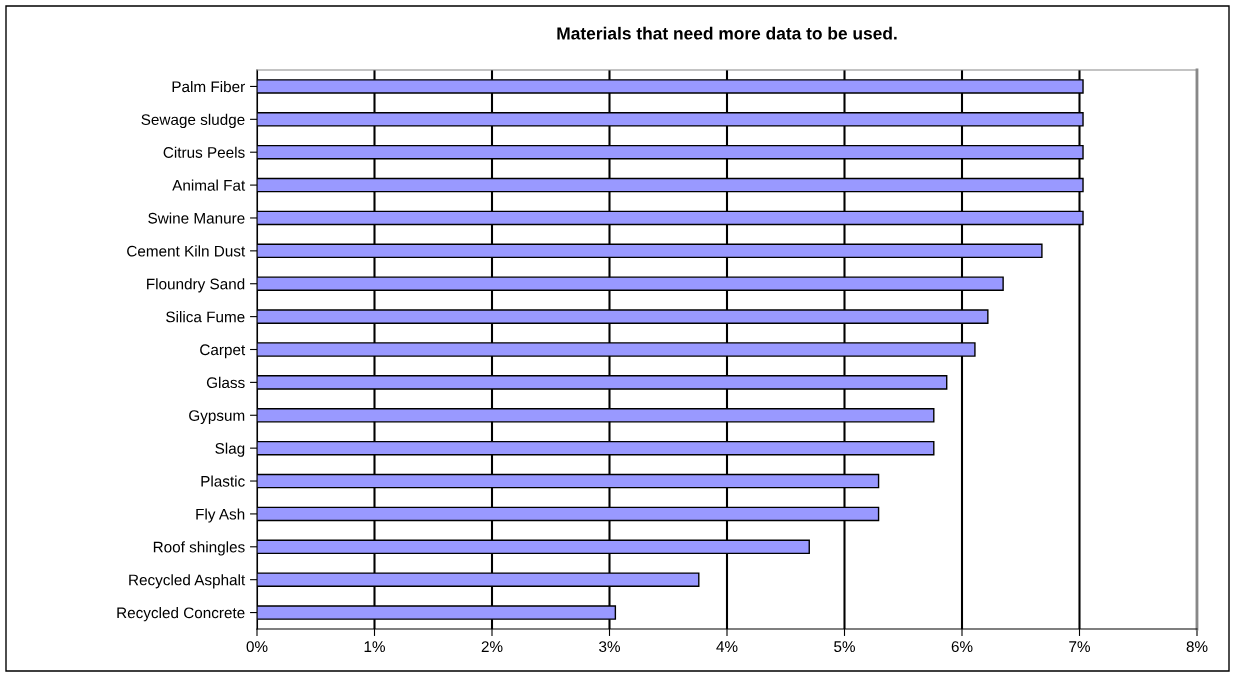  Describe the element at coordinates (223, 481) in the screenshot. I see `y-tick-label: Plastic` at that location.